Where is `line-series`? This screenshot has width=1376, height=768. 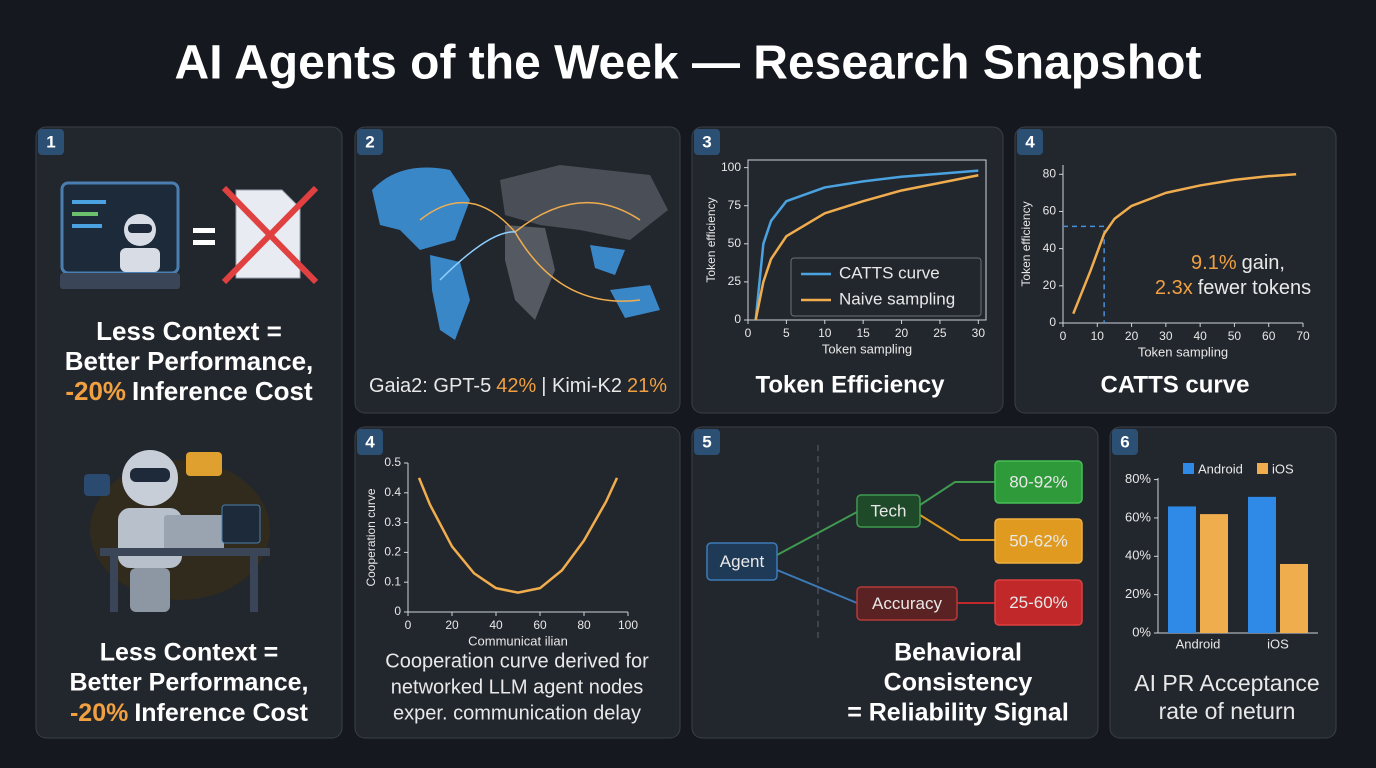
line-series is located at coordinates (1184, 244).